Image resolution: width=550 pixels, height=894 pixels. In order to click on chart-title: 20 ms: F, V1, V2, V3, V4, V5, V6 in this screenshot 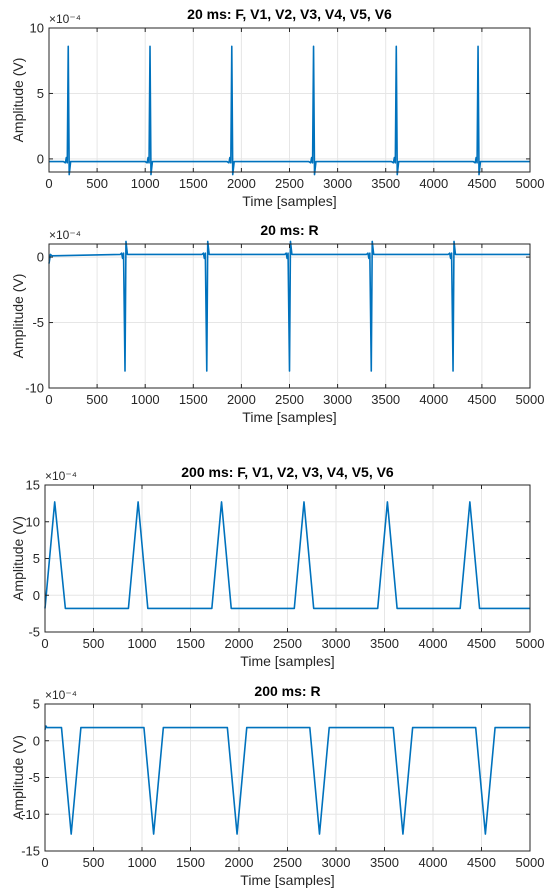, I will do `click(289, 14)`.